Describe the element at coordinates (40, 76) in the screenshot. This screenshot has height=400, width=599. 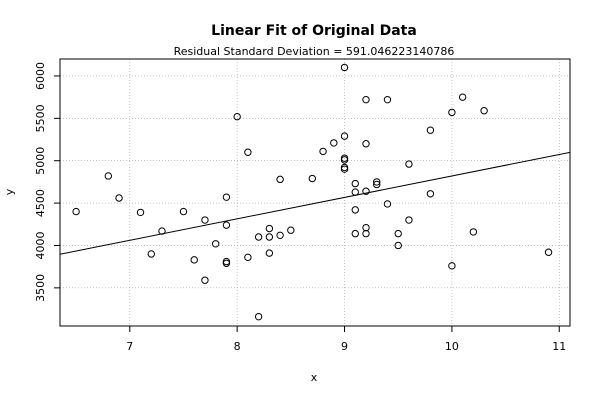
I see `y-tick-label: 6000` at that location.